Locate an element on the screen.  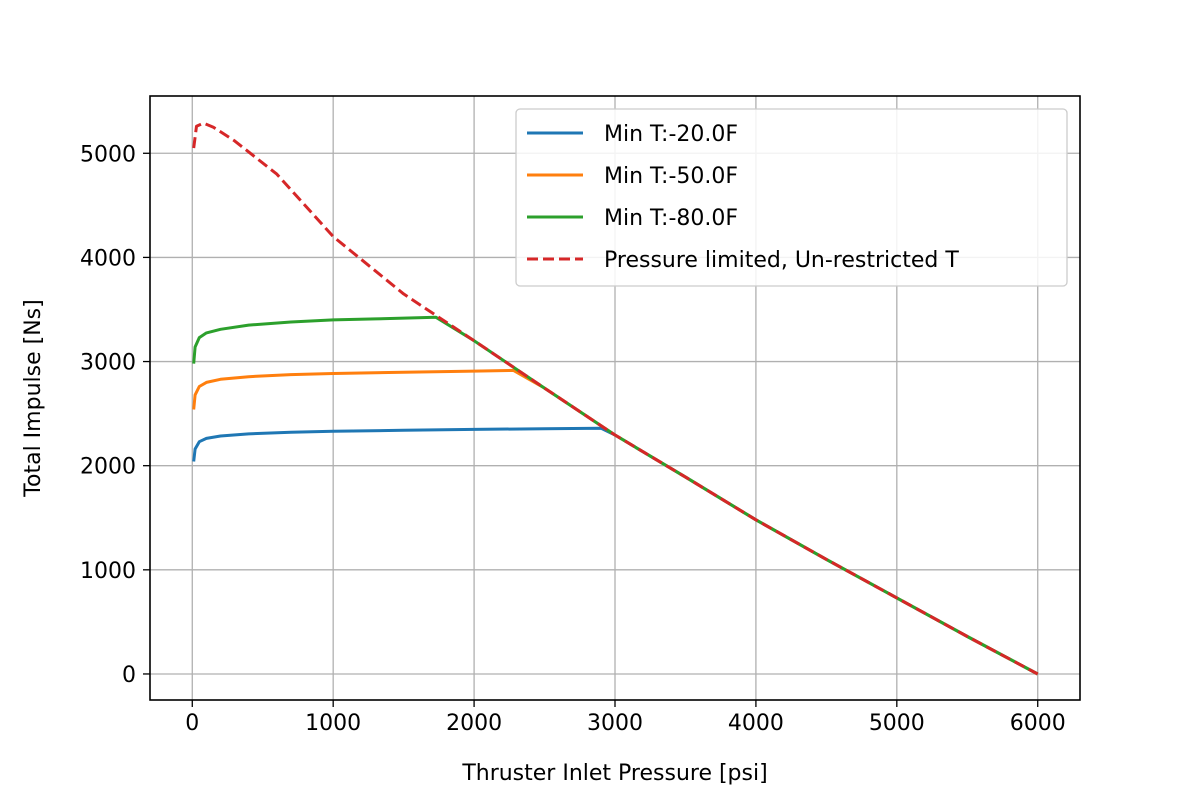
legend-label: Min T:-50.0F is located at coordinates (671, 176).